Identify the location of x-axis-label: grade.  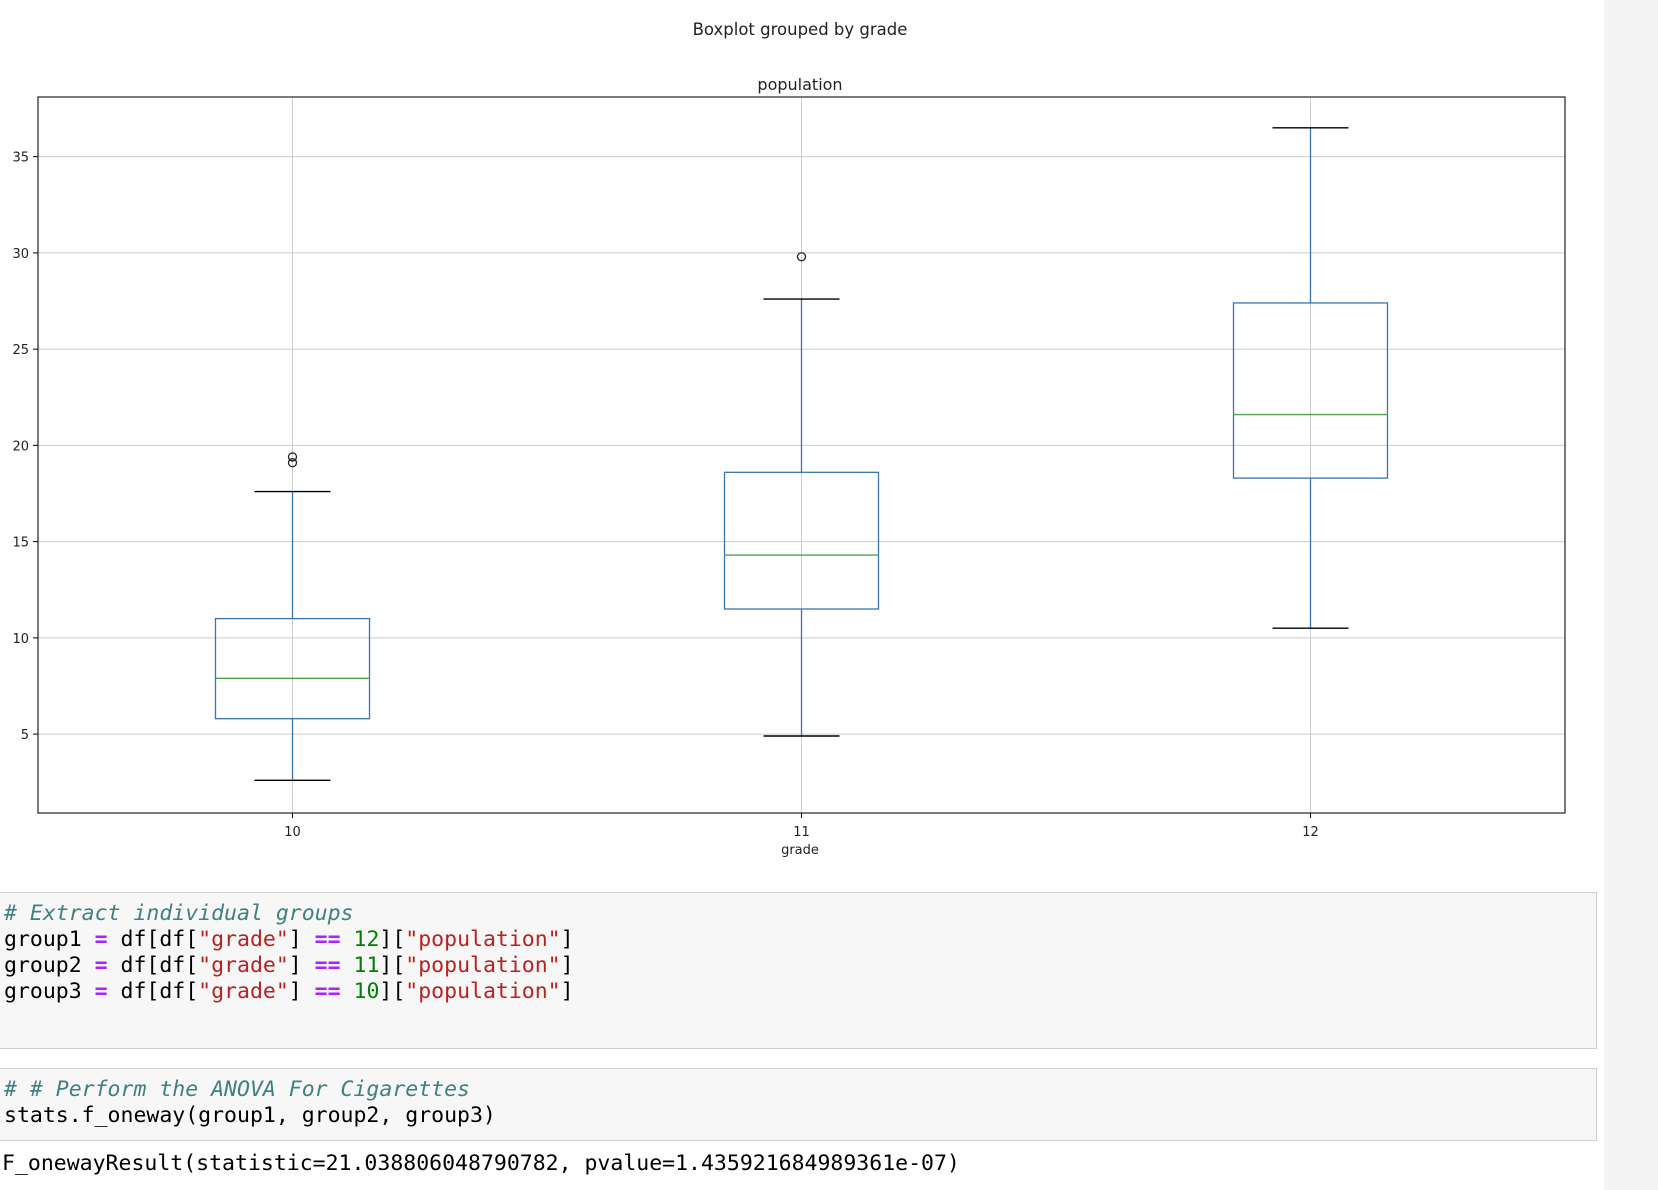
(800, 850).